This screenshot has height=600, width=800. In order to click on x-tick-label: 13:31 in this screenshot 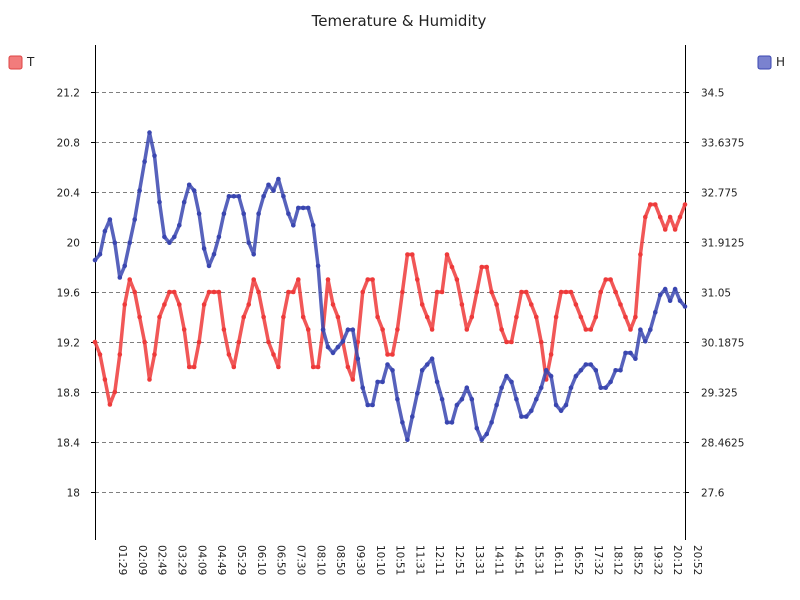, I will do `click(479, 560)`.